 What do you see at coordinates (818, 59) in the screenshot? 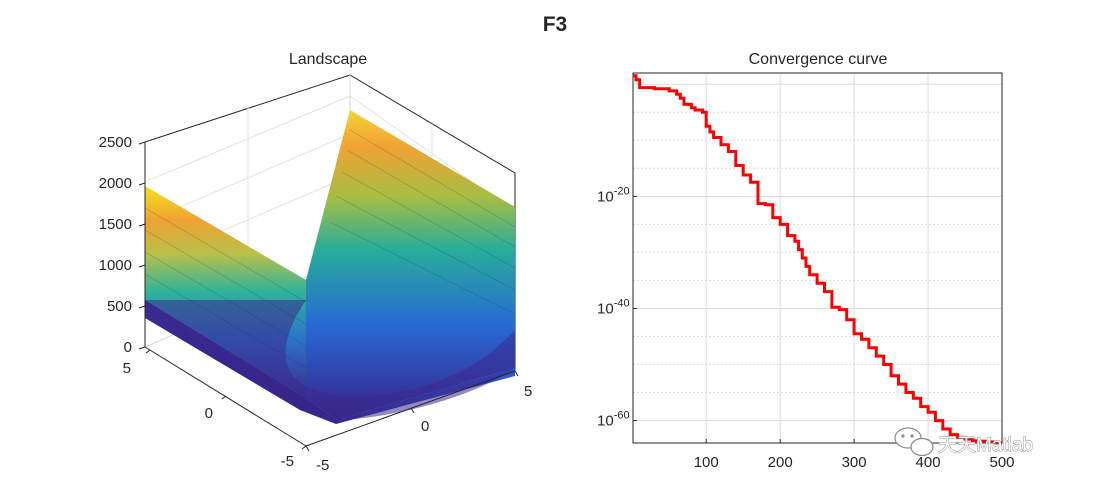
I see `convergence-title: Convergence curve` at bounding box center [818, 59].